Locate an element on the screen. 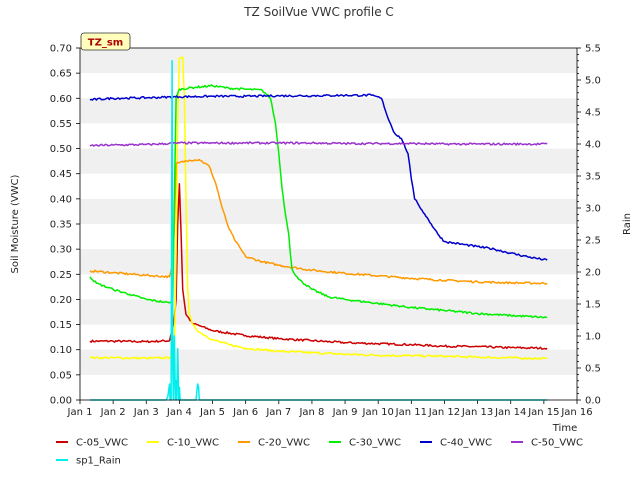 The image size is (640, 480). y-tick-label: 0.20 is located at coordinates (61, 300).